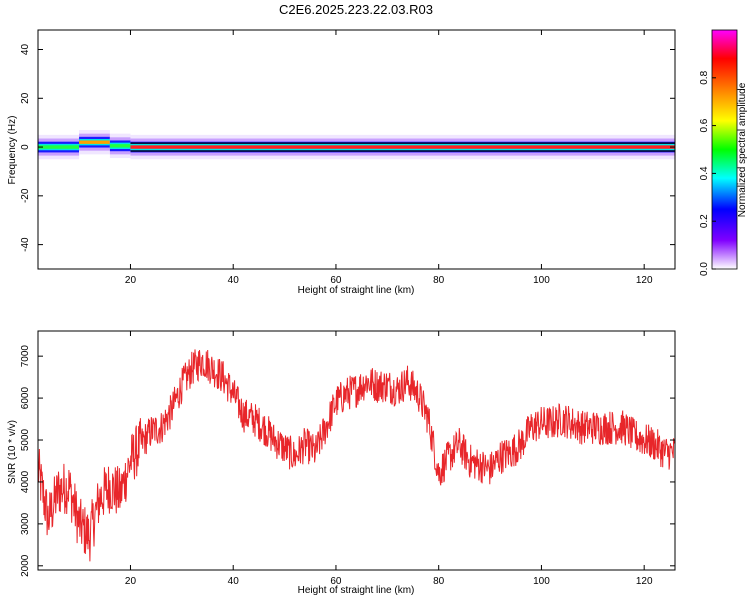 The image size is (750, 600). What do you see at coordinates (25, 244) in the screenshot?
I see `y-tick-label: -40` at bounding box center [25, 244].